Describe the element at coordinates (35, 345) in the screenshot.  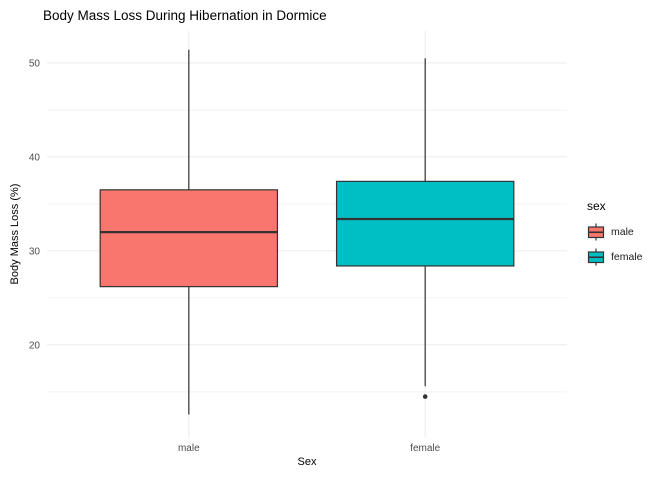
I see `y-tick-label: 20` at that location.